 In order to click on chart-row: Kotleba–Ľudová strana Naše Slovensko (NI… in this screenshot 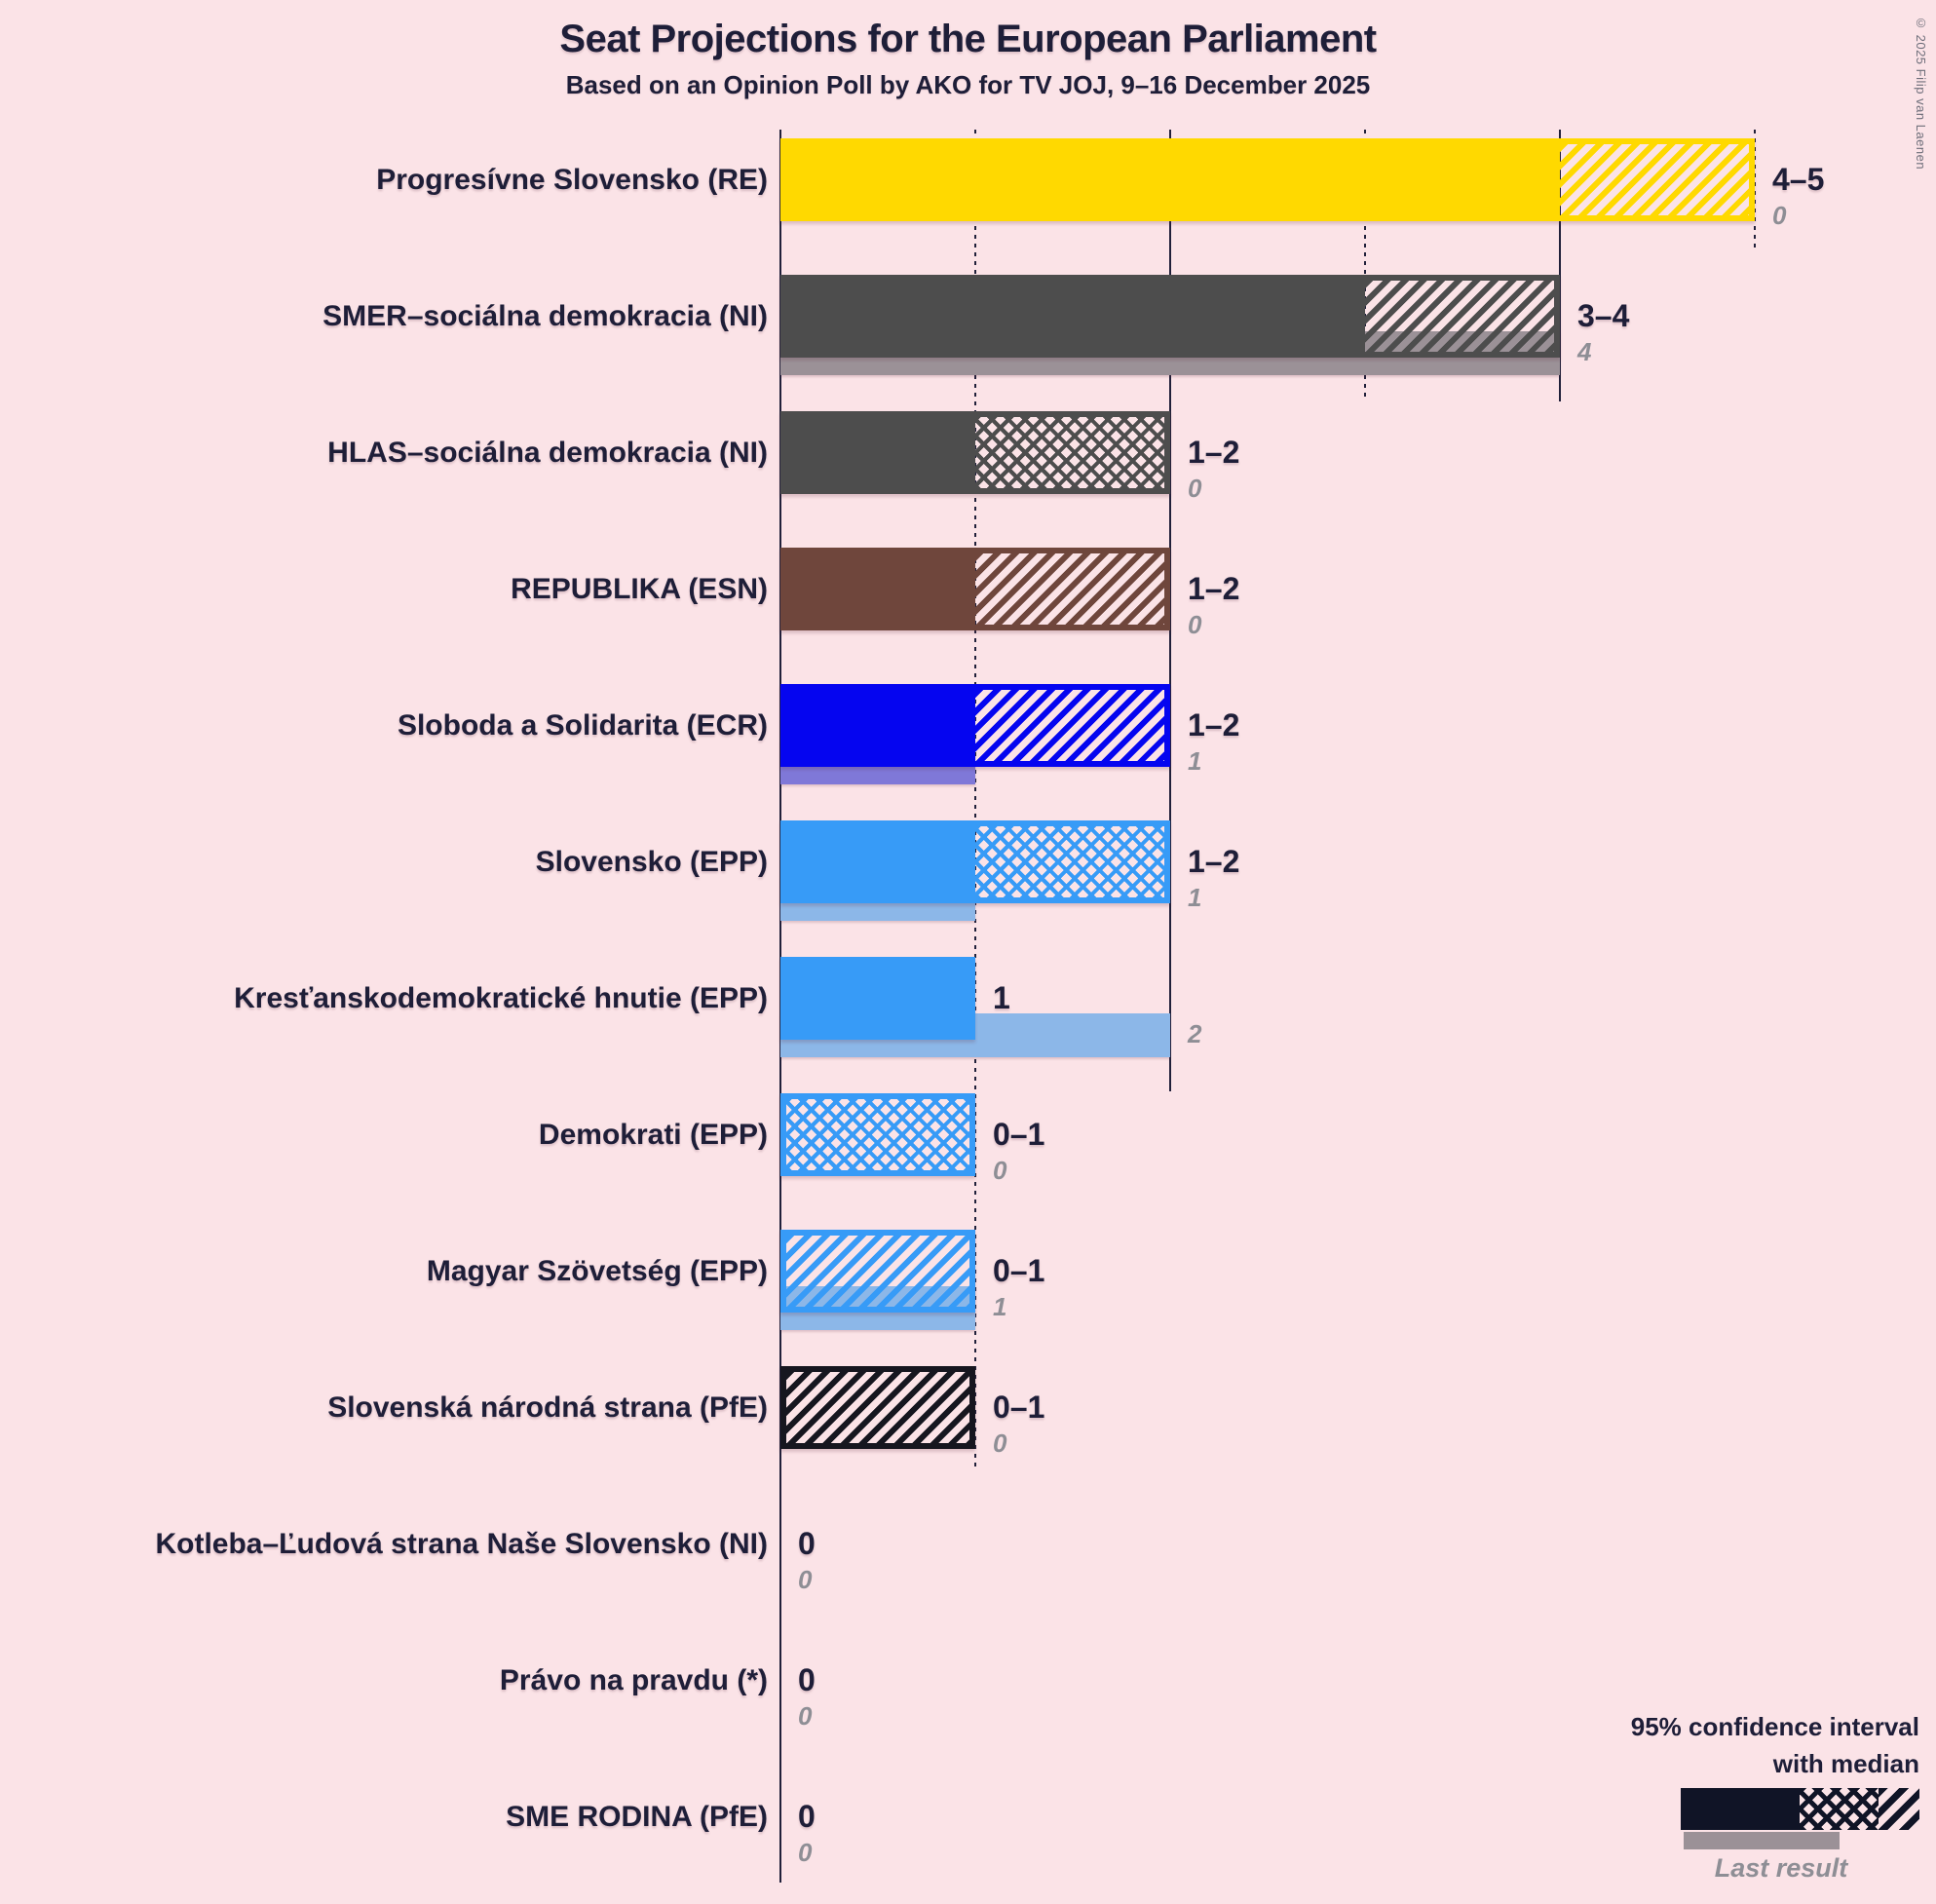, I will do `click(968, 1543)`.